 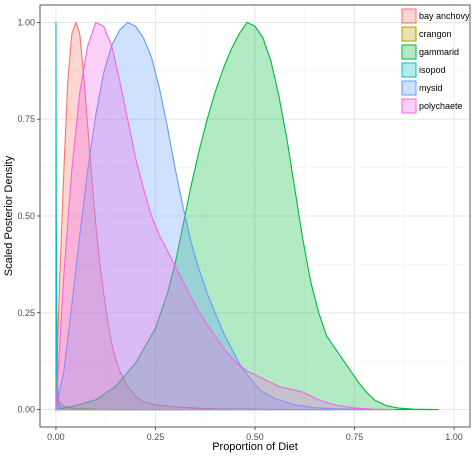 I want to click on legend-key-crangon, so click(x=409, y=34).